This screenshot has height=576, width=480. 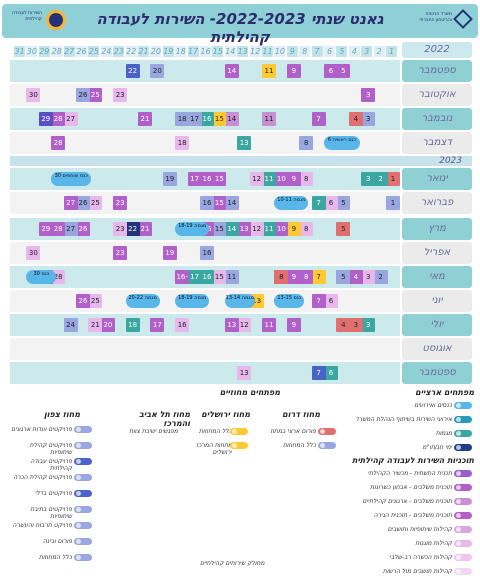 What do you see at coordinates (342, 143) in the screenshot?
I see `conference-pill: 6 כנס ראשית` at bounding box center [342, 143].